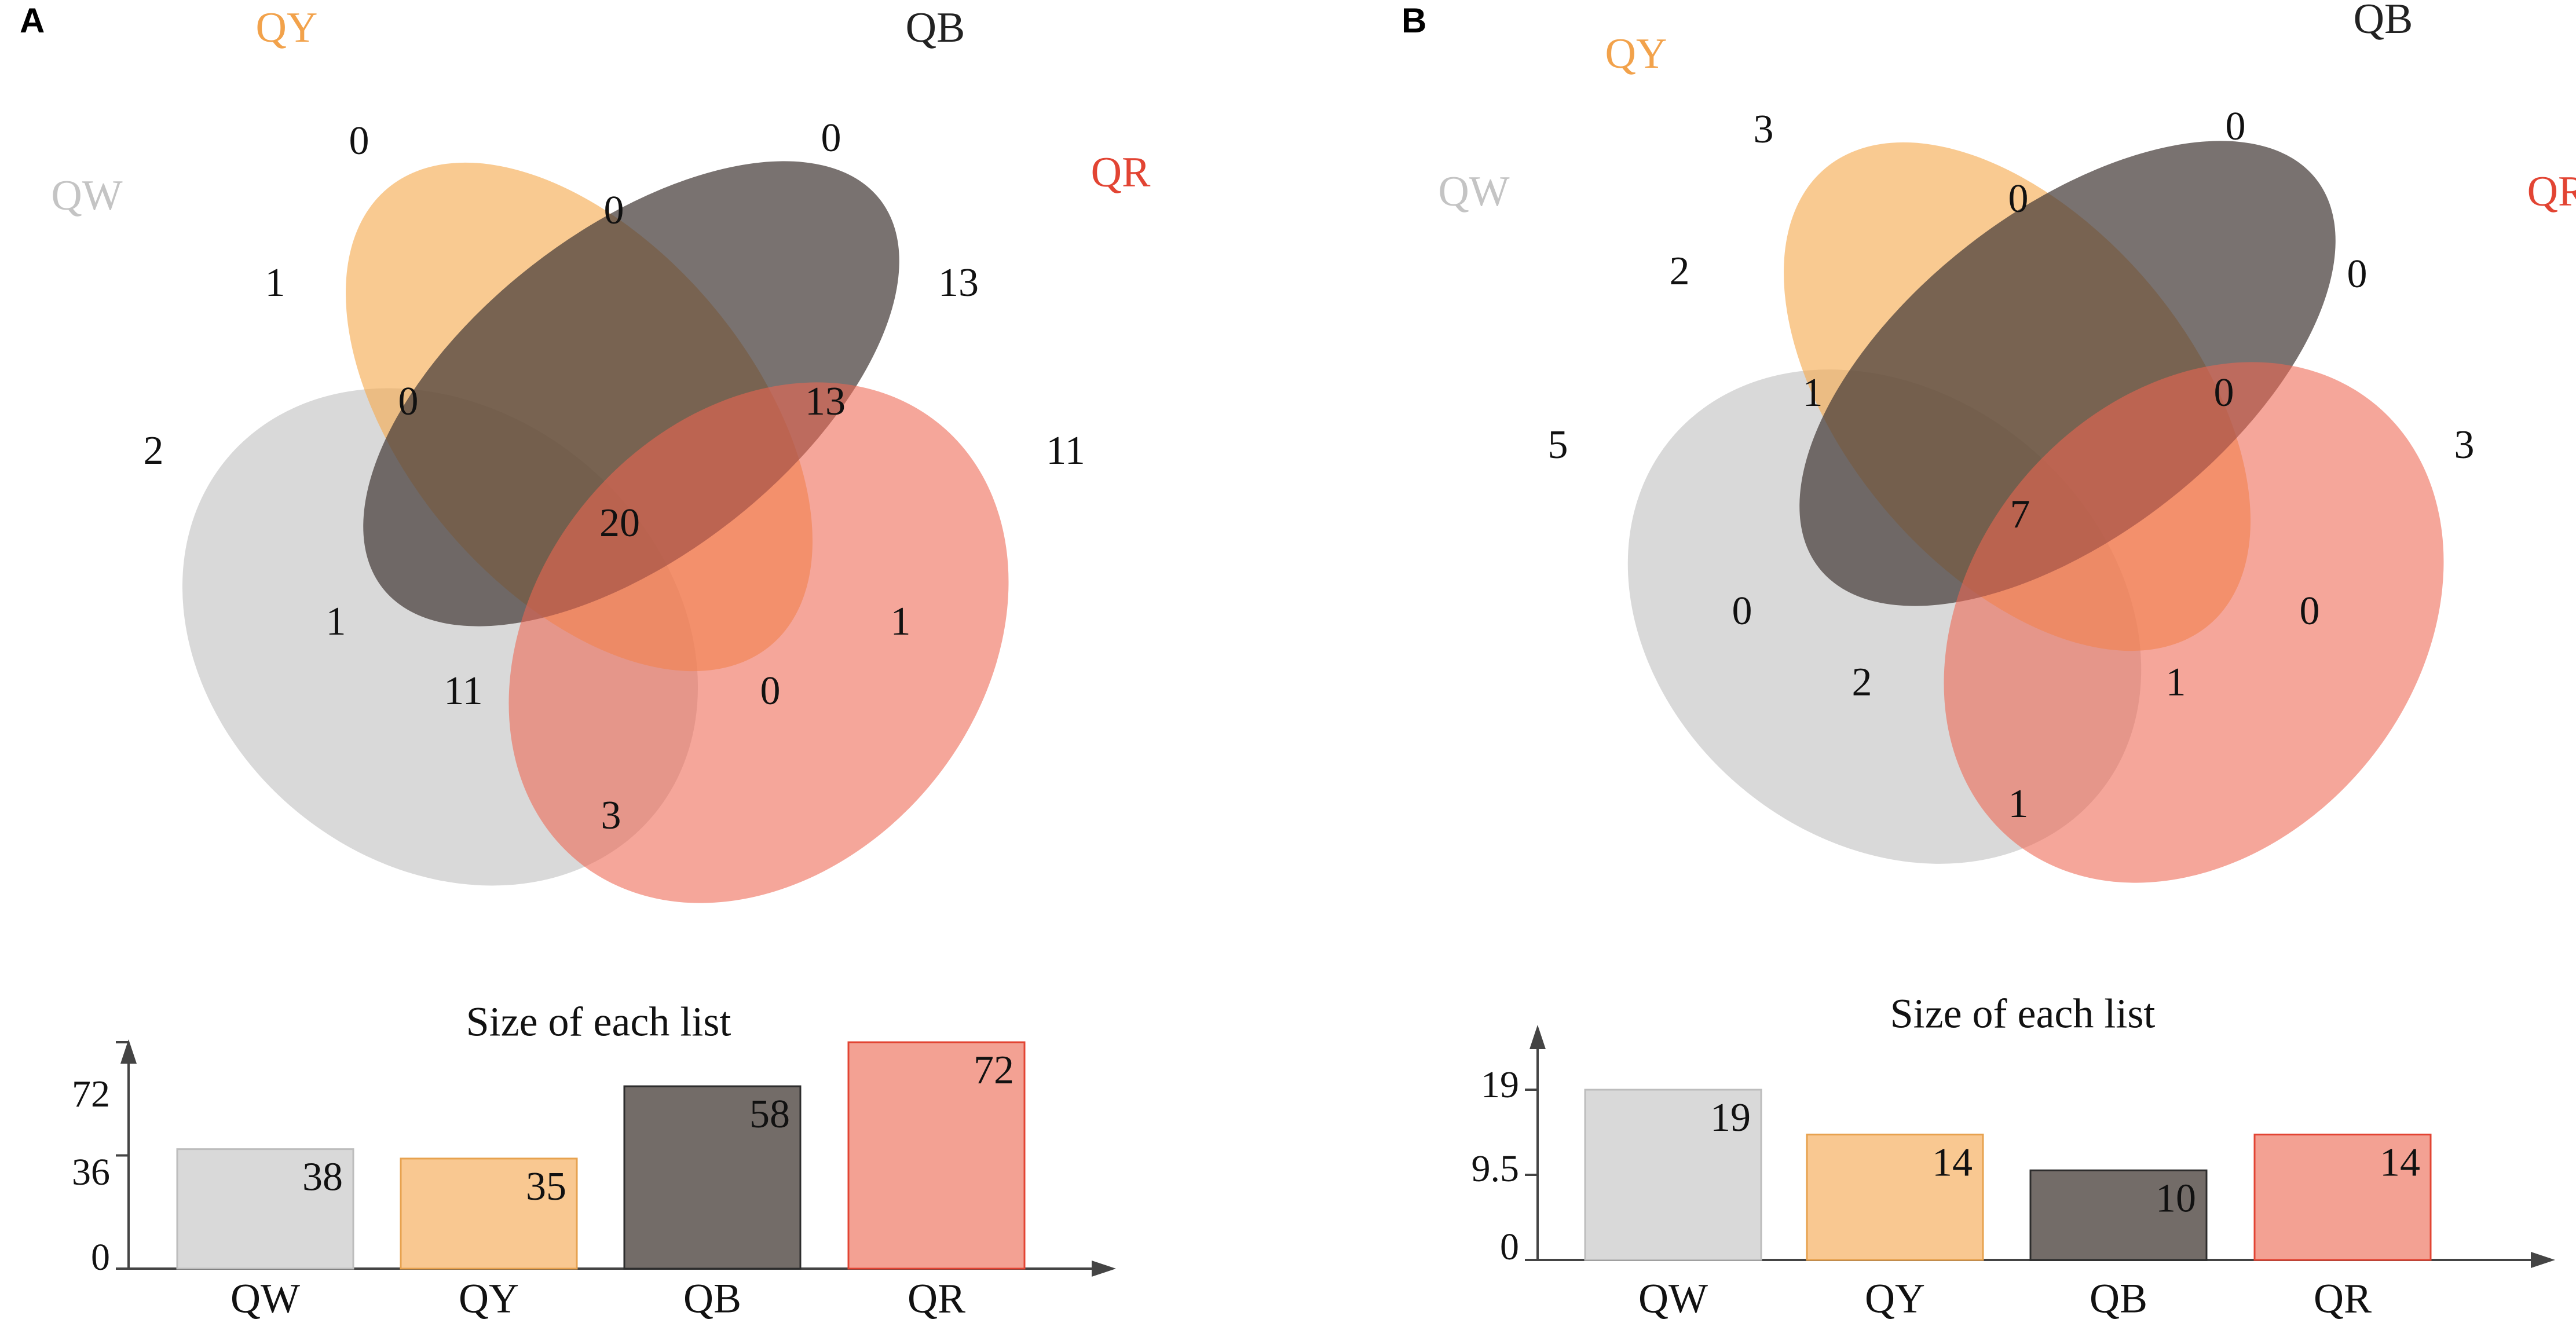 The image size is (2576, 1330). Describe the element at coordinates (91, 1172) in the screenshot. I see `y-tick-label: 36` at that location.